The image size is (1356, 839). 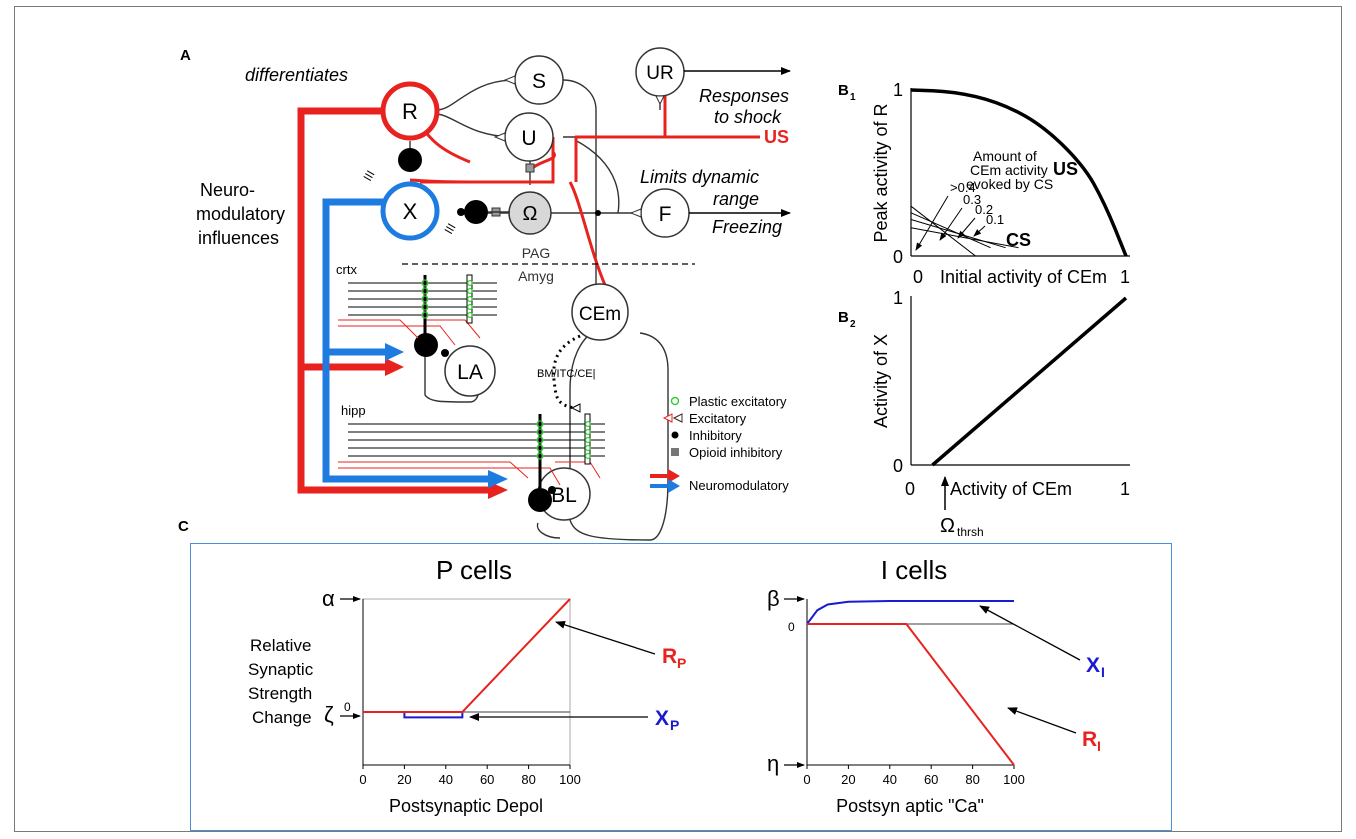 What do you see at coordinates (963, 187) in the screenshot?
I see `b1-level-04: >0.4` at bounding box center [963, 187].